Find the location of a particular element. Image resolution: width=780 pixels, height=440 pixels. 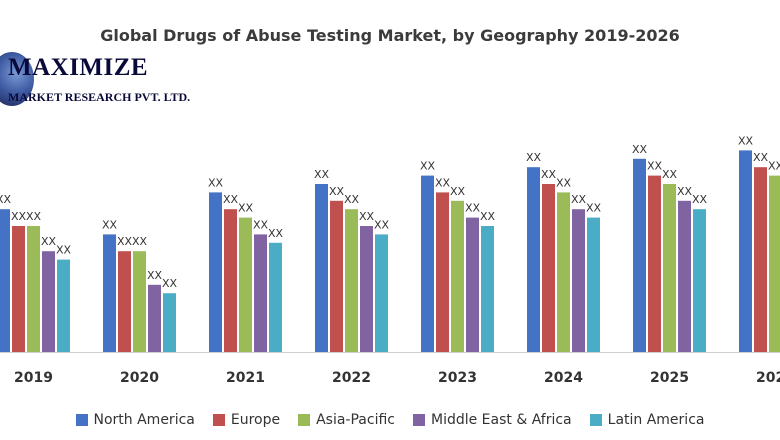

legend-item: Europe is located at coordinates (246, 420).